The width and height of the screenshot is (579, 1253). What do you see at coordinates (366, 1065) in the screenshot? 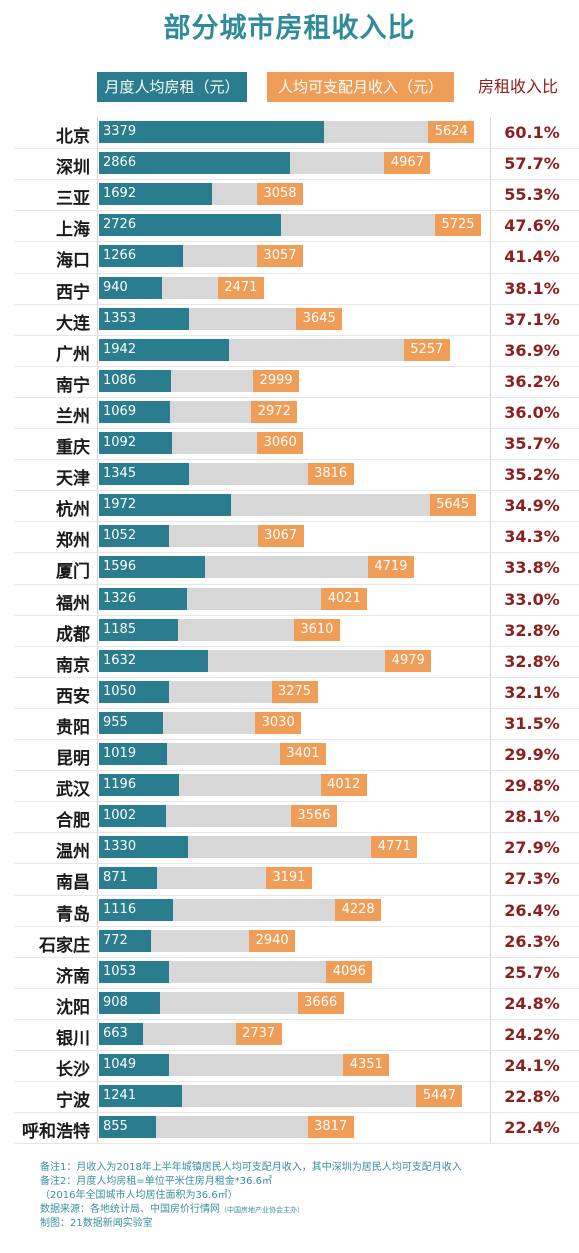
I see `income-label: 4351` at bounding box center [366, 1065].